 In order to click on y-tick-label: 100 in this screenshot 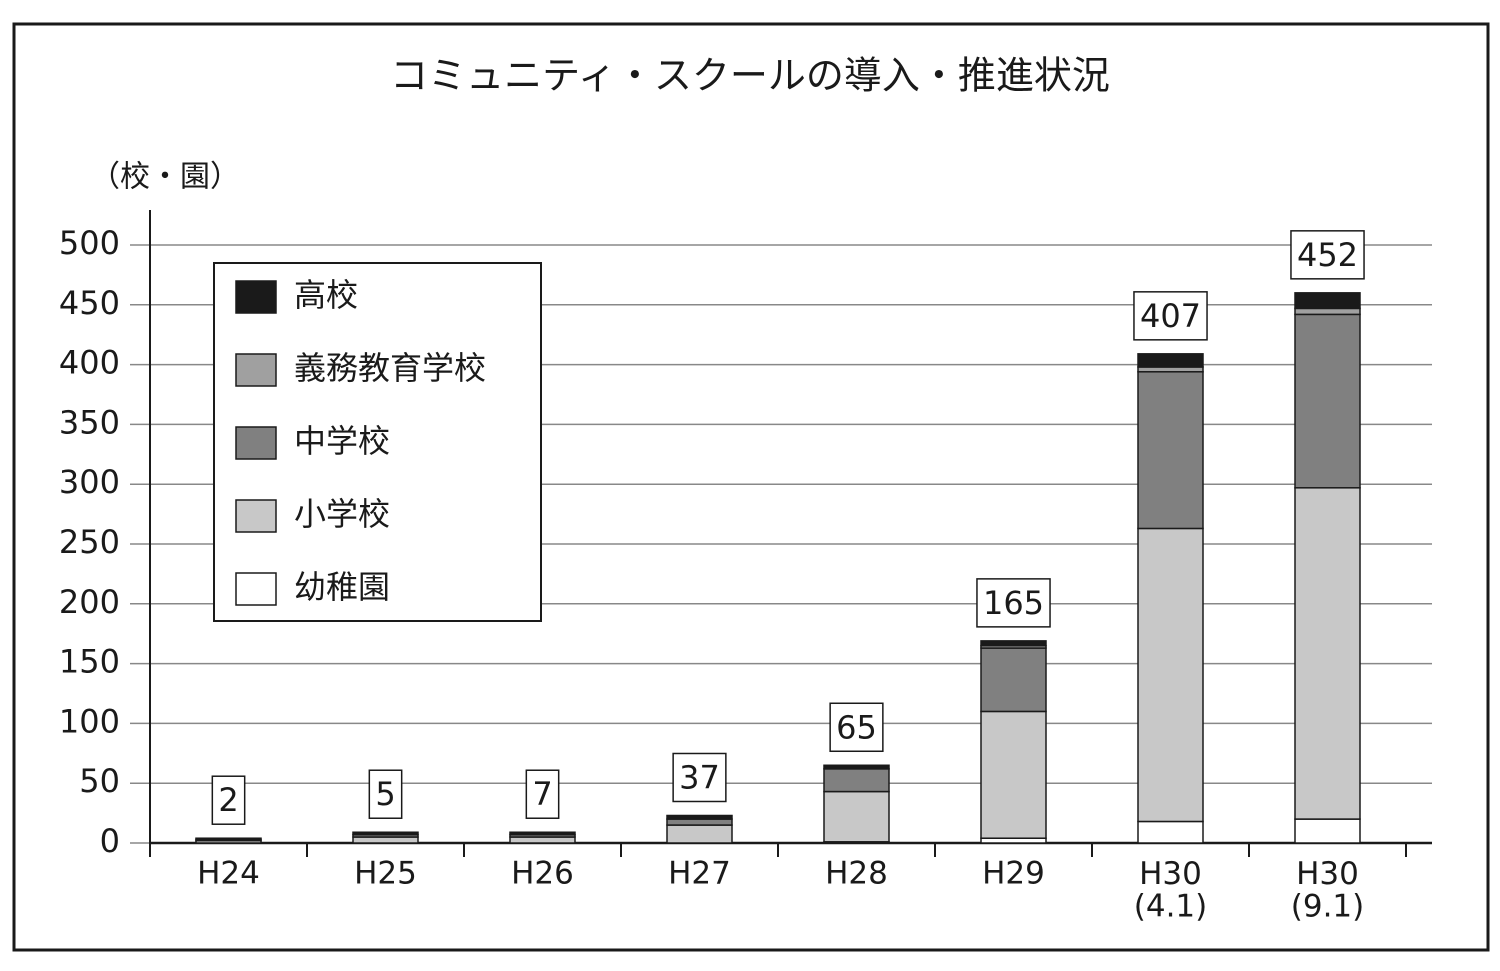, I will do `click(89, 721)`.